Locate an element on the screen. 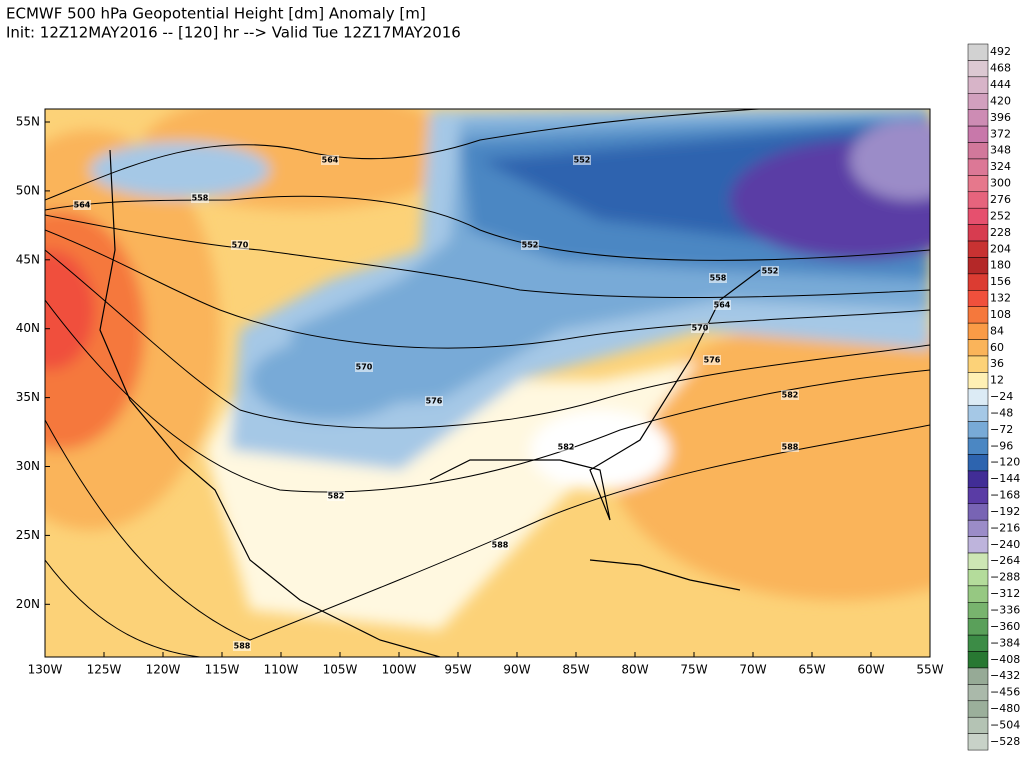 This screenshot has height=768, width=1024. colorbar-label: 468 is located at coordinates (1000, 68).